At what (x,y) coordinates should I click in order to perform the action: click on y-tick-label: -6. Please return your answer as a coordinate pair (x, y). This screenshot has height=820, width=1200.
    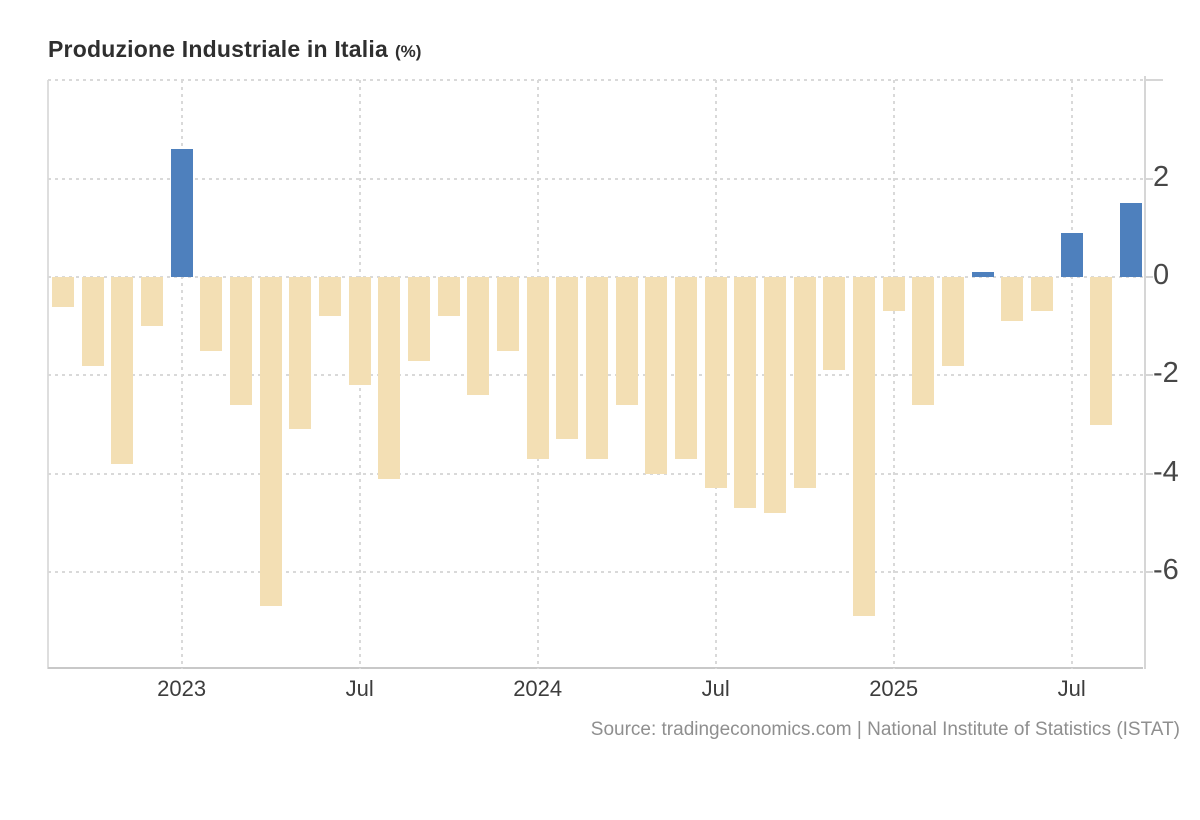
    Looking at the image, I should click on (1166, 569).